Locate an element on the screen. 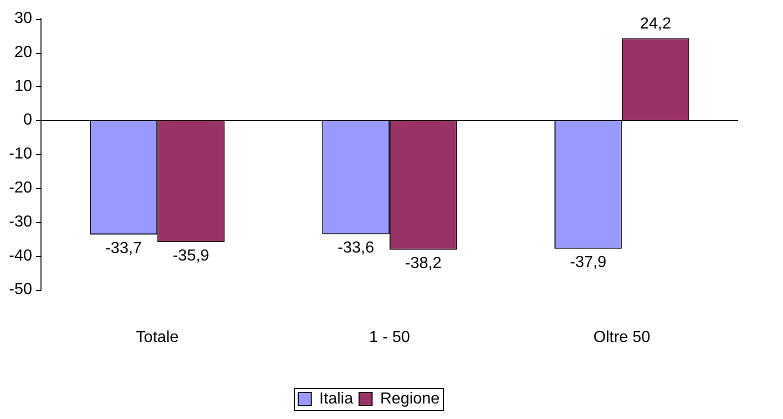 The image size is (783, 419). y-tick-label: 20 is located at coordinates (23, 52).